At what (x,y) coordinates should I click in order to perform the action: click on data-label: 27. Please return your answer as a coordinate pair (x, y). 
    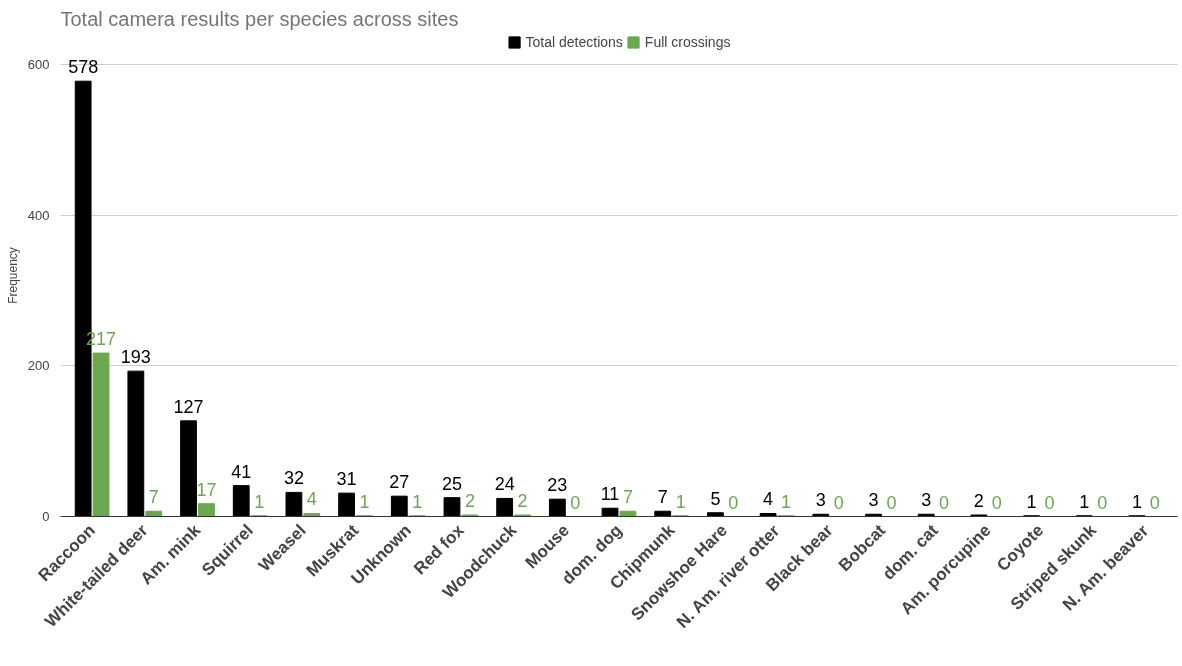
    Looking at the image, I should click on (399, 482).